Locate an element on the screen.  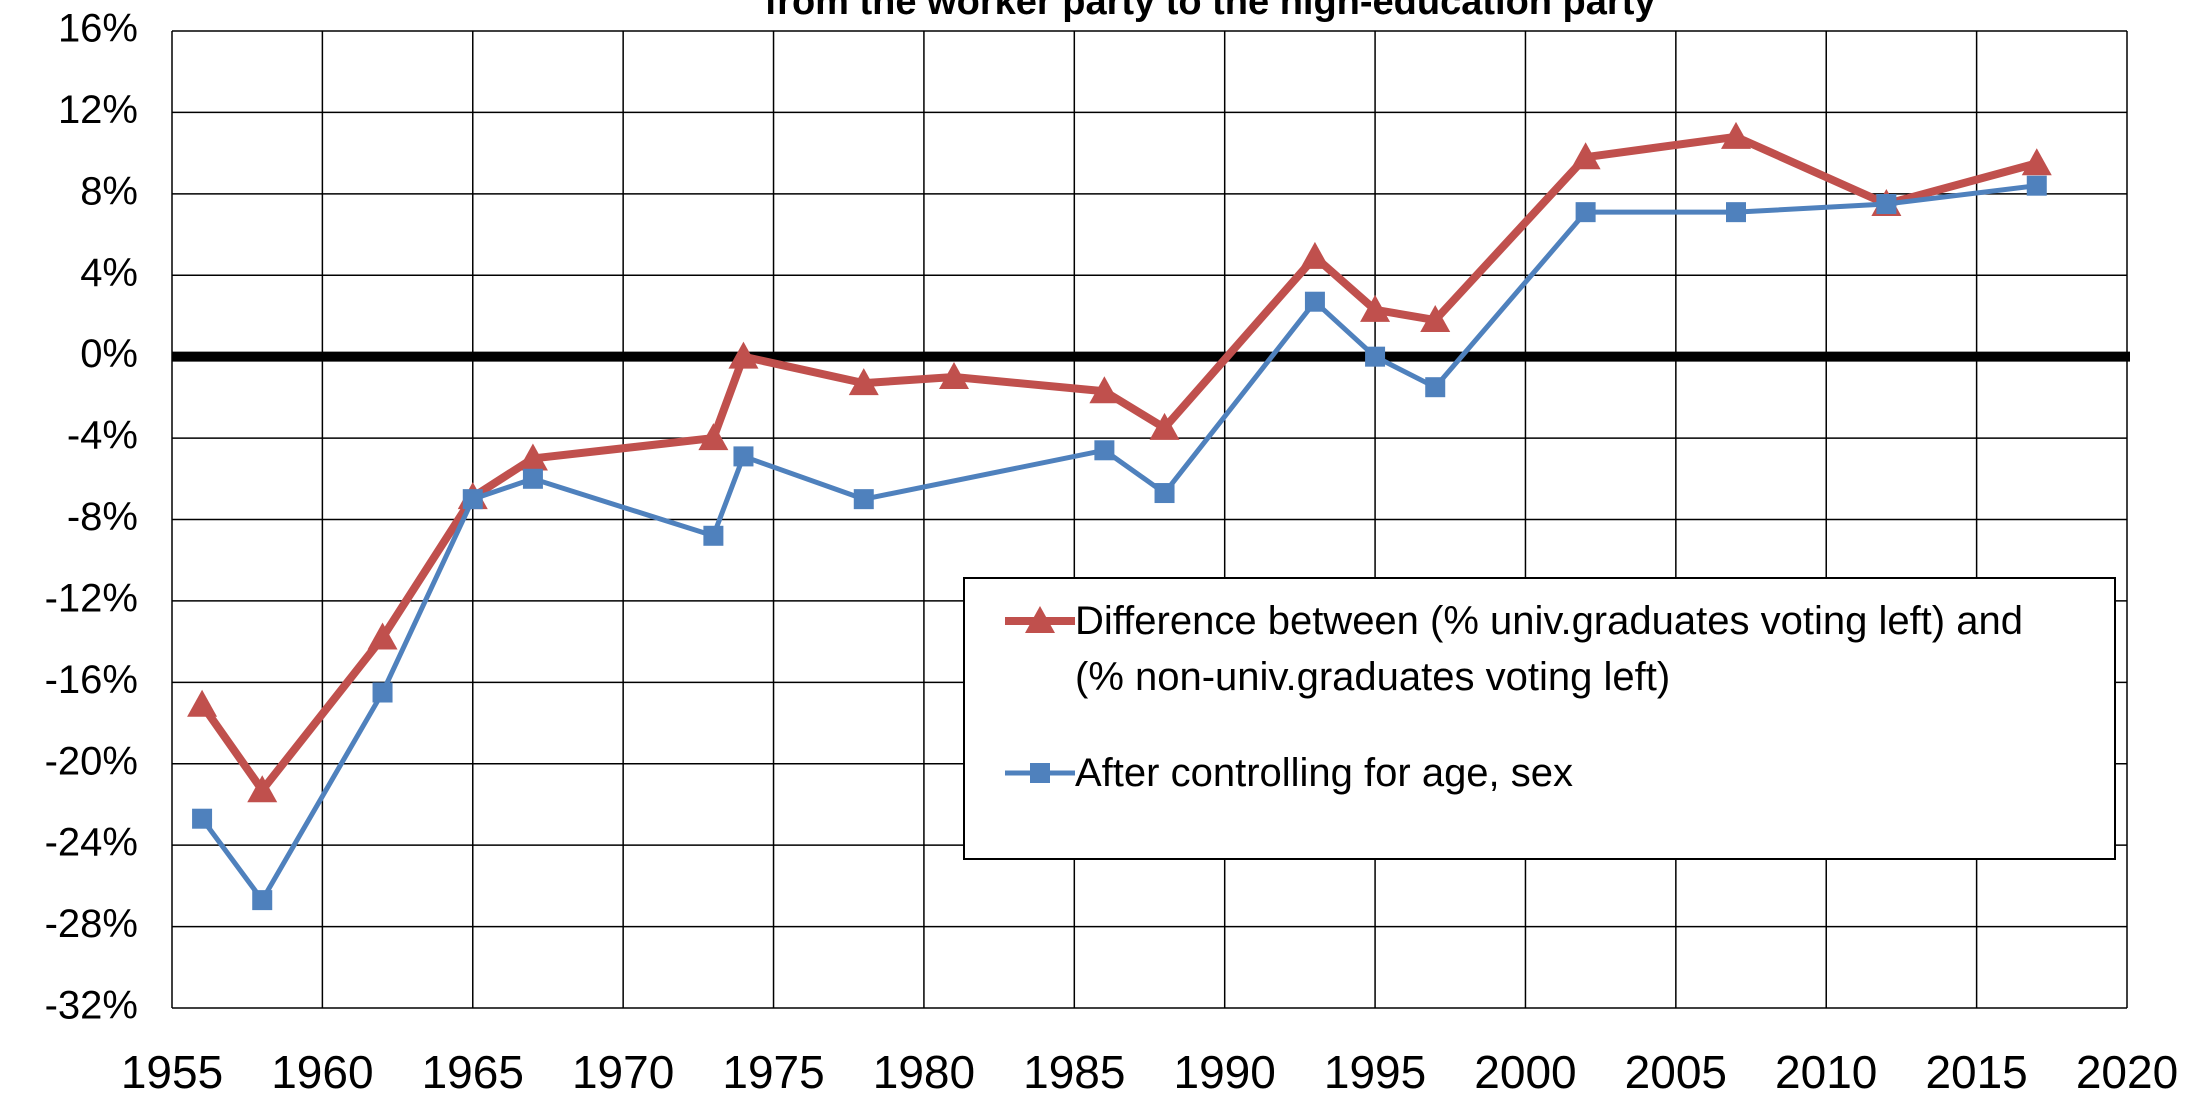
legend-label: After controlling for age, sex is located at coordinates (1324, 773).